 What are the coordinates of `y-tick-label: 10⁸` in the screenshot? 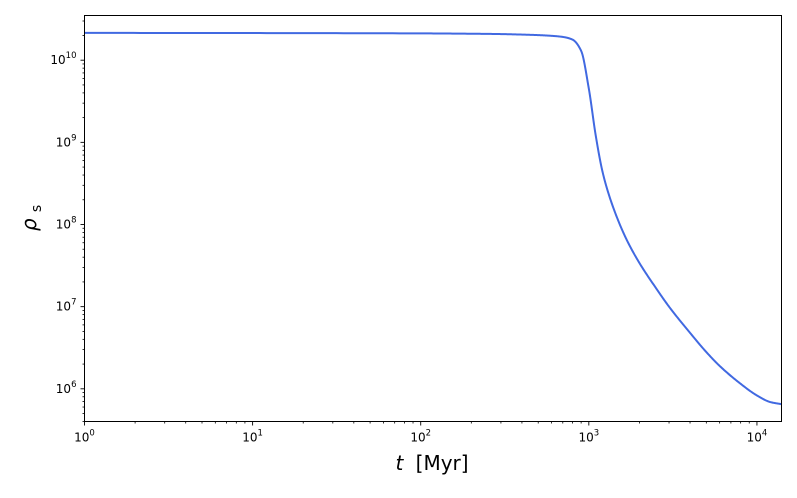 It's located at (66, 224).